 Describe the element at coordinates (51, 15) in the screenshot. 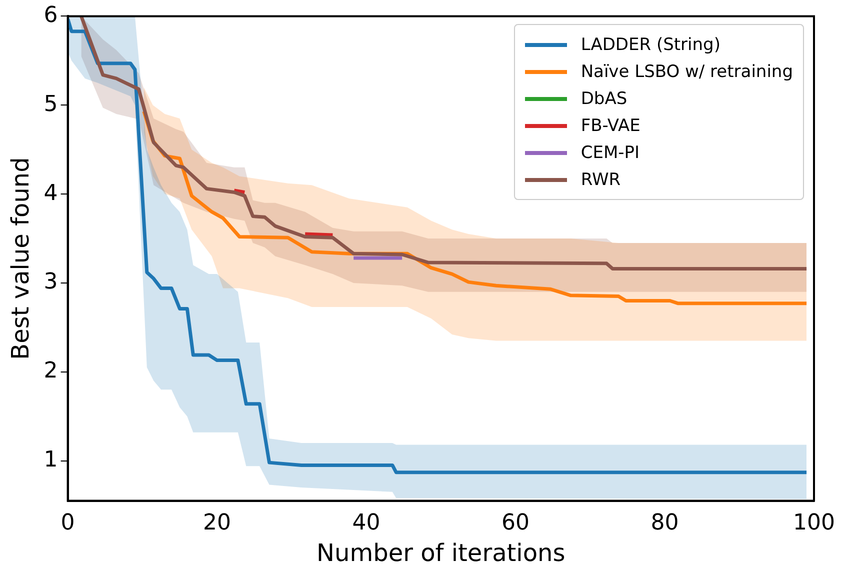

I see `y-tick-label: 6` at that location.